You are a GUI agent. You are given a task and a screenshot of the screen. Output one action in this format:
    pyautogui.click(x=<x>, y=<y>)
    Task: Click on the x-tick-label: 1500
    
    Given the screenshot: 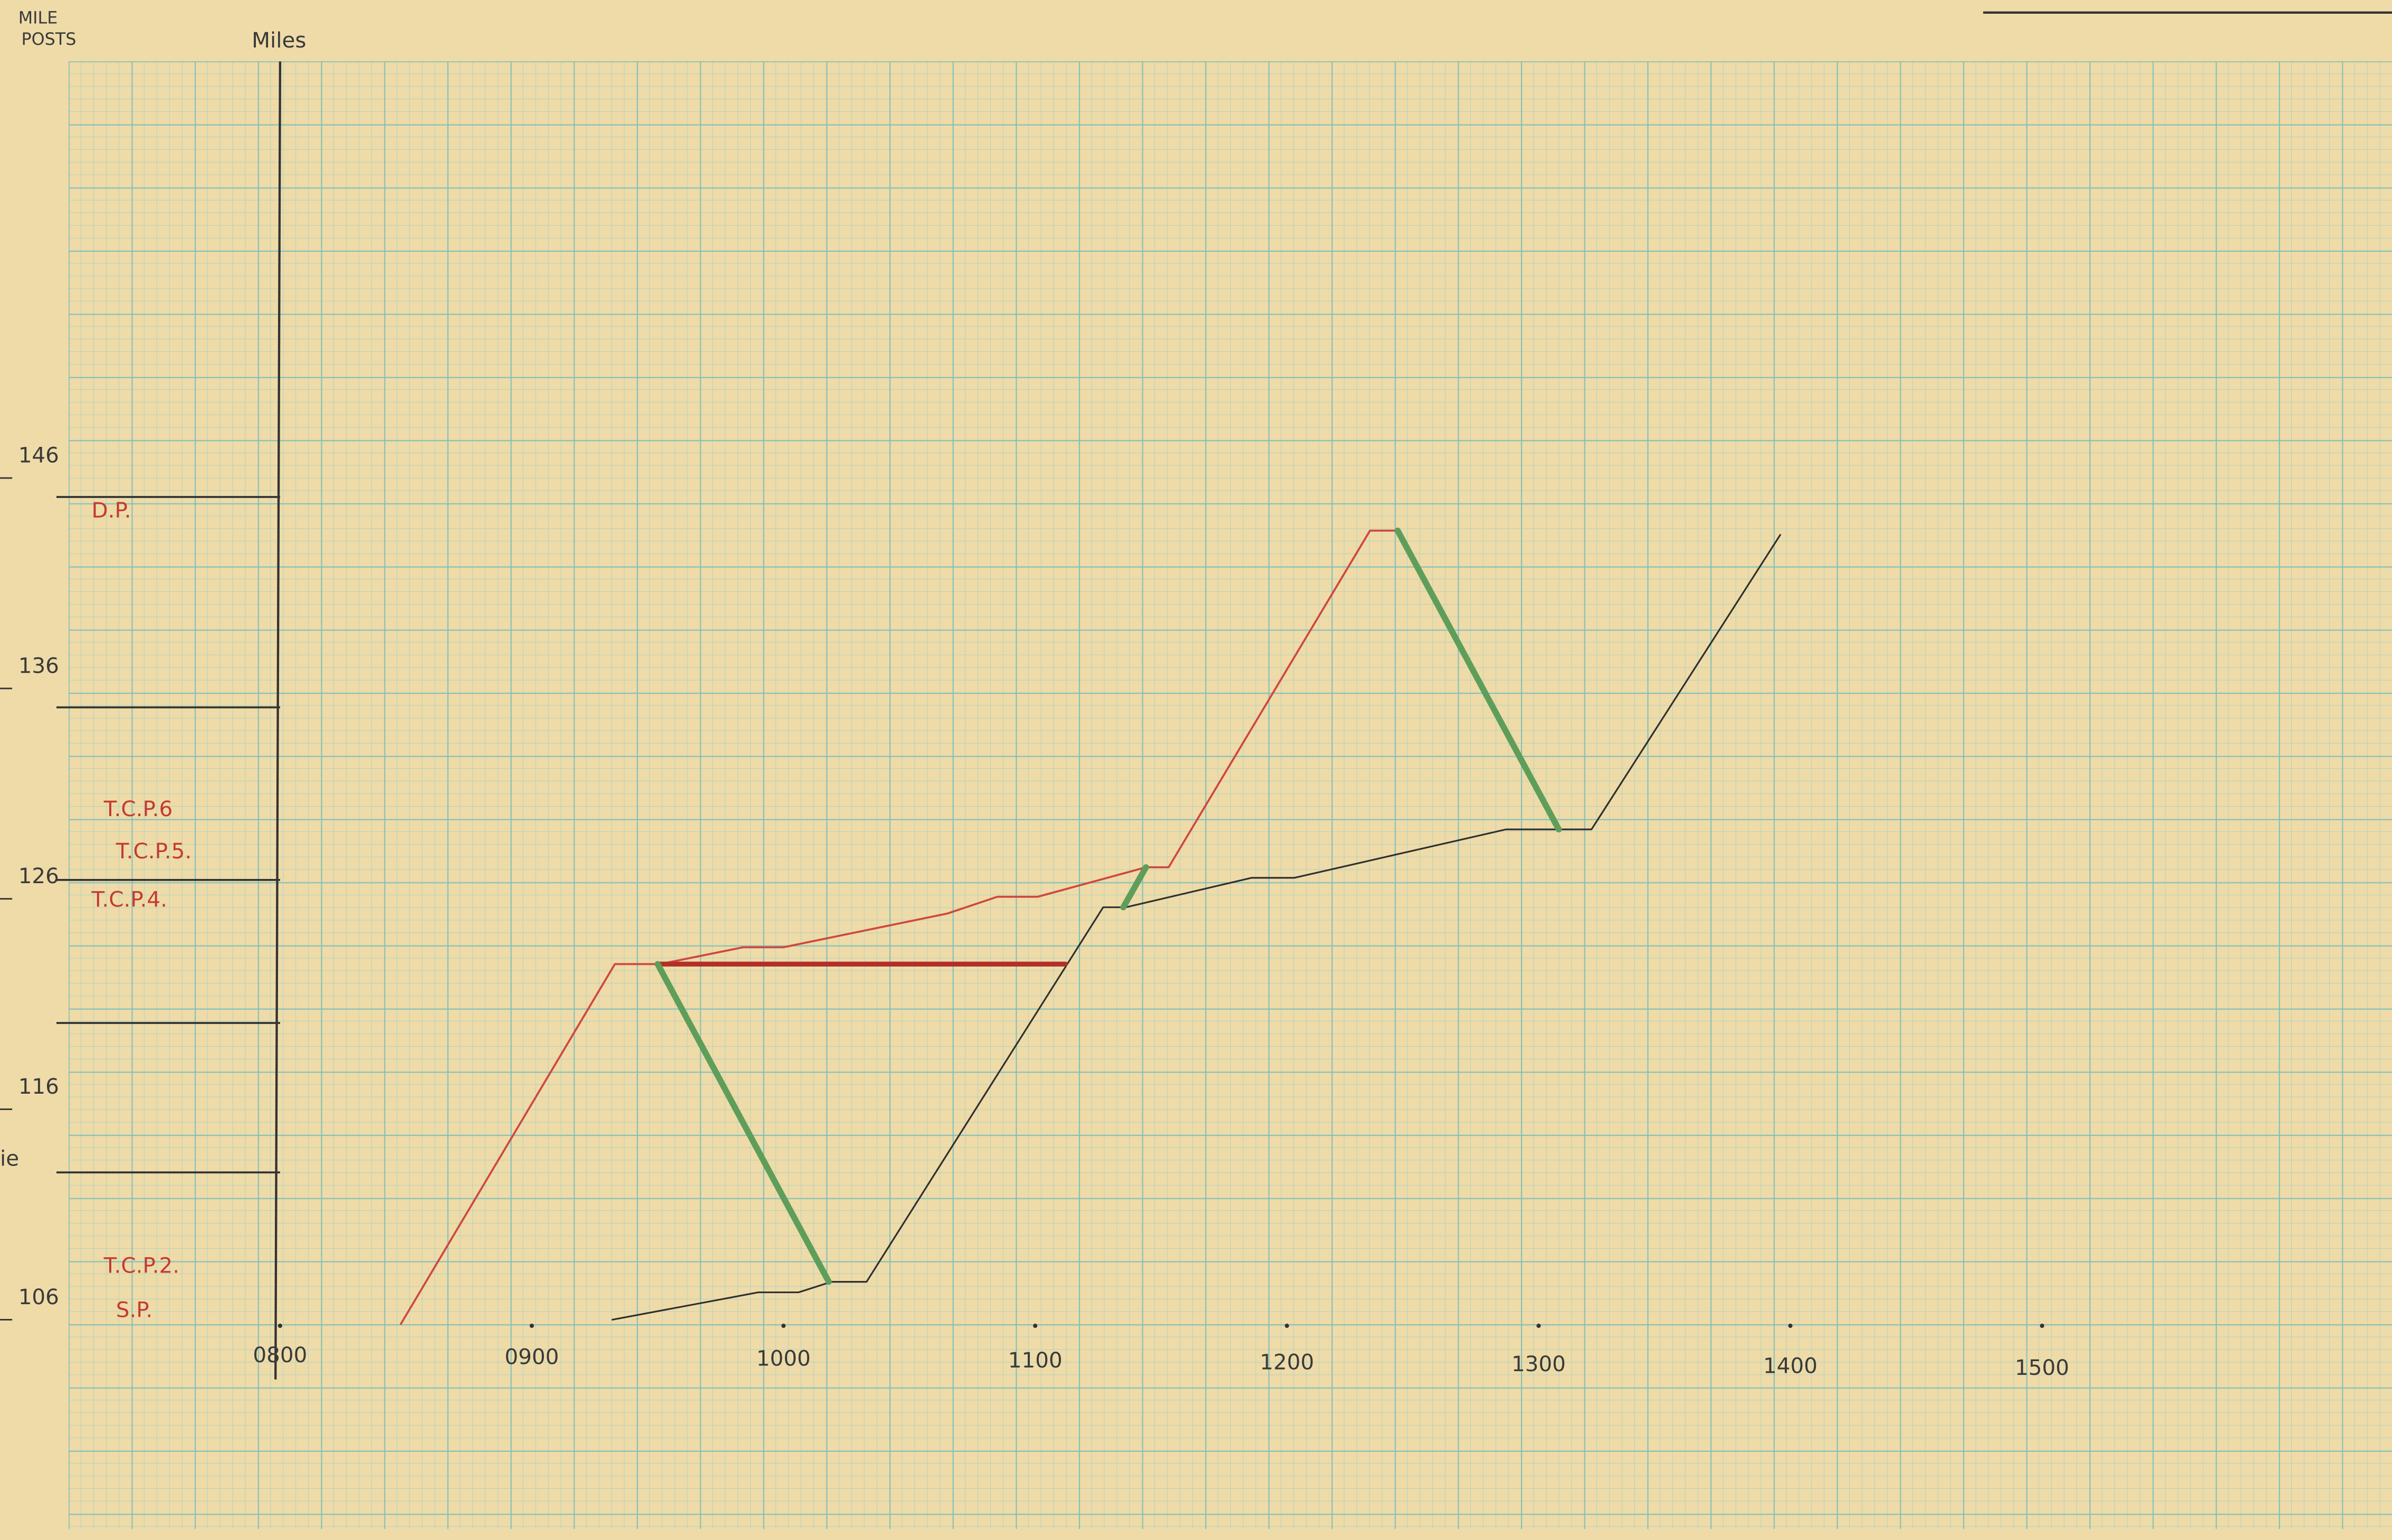 What is the action you would take?
    pyautogui.click(x=2042, y=1368)
    